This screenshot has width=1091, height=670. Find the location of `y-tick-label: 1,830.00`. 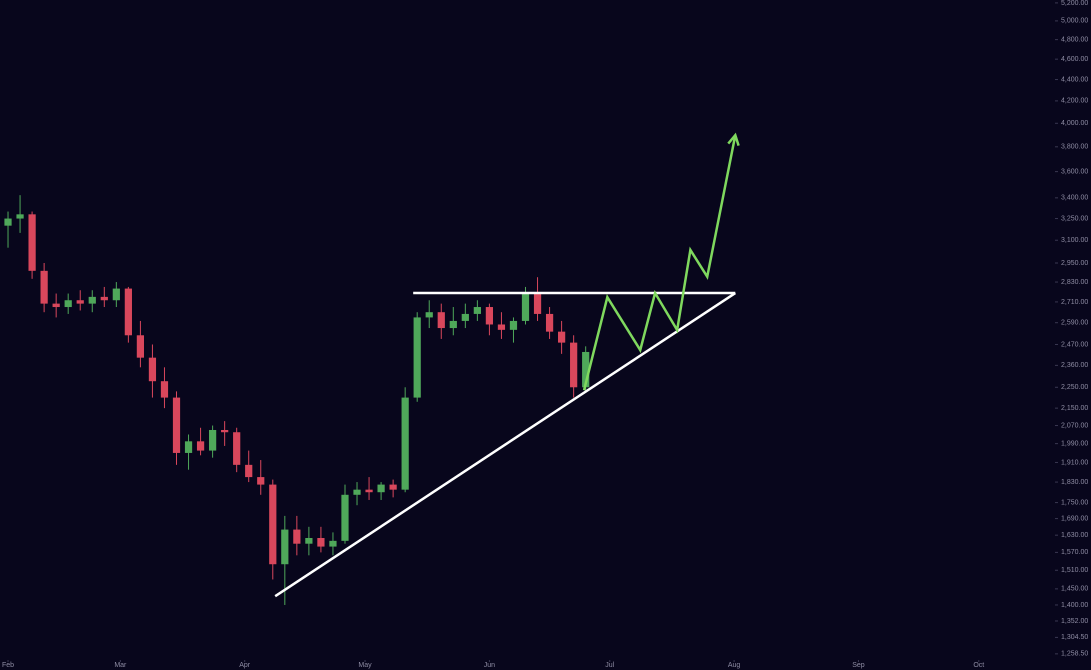

y-tick-label: 1,830.00 is located at coordinates (1074, 482).